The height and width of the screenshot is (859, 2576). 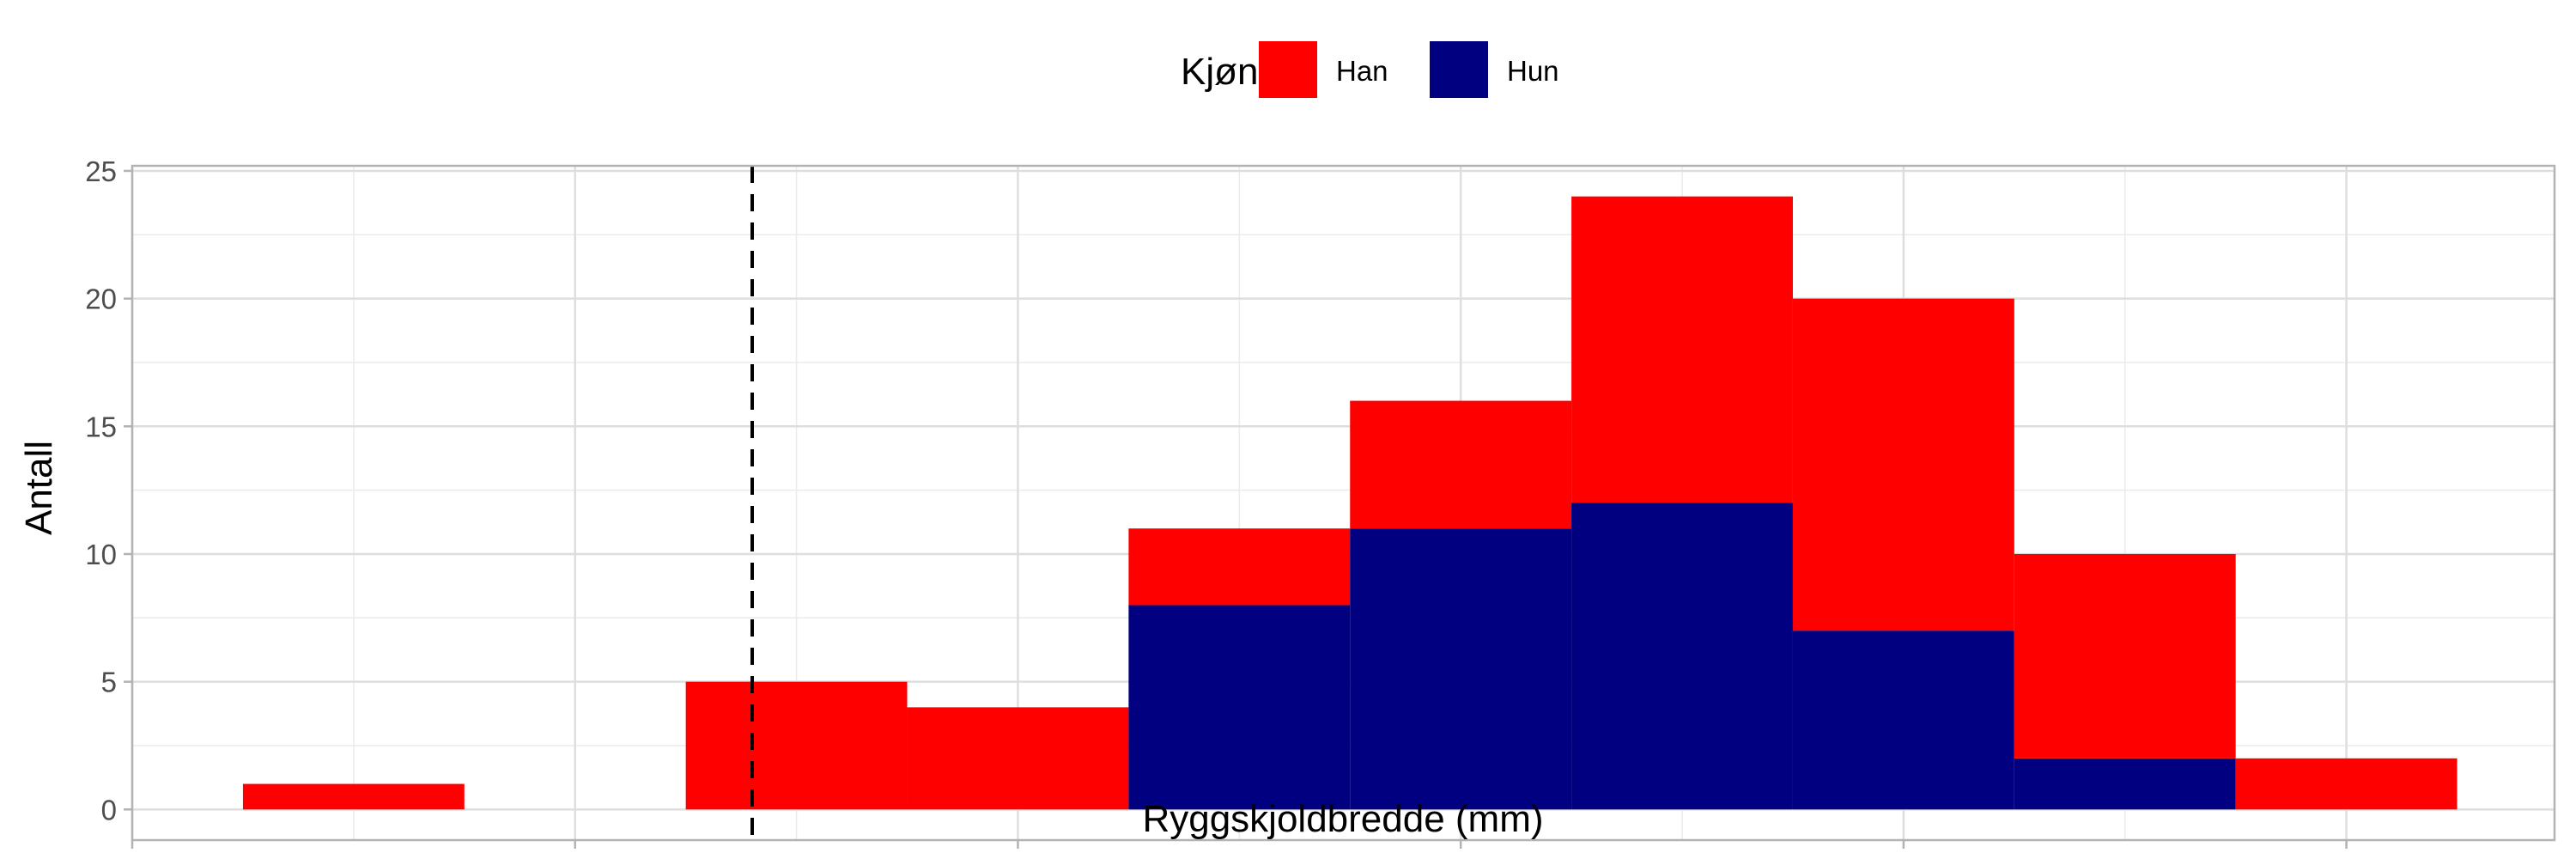 What do you see at coordinates (1533, 71) in the screenshot?
I see `legend-label-hun: Hun` at bounding box center [1533, 71].